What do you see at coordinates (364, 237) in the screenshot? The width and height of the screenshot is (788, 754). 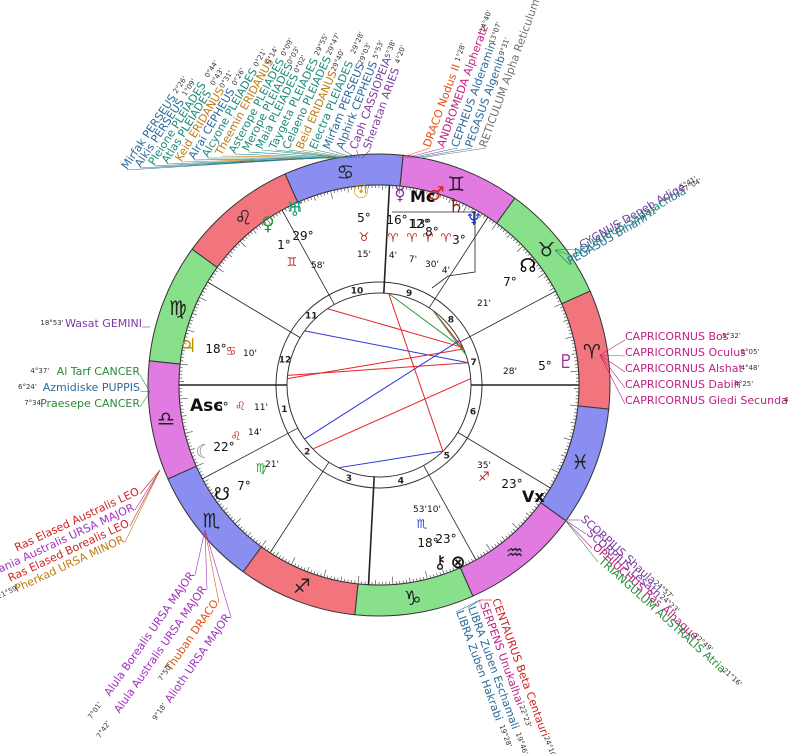 I see `sun-sign-icon: ♉` at bounding box center [364, 237].